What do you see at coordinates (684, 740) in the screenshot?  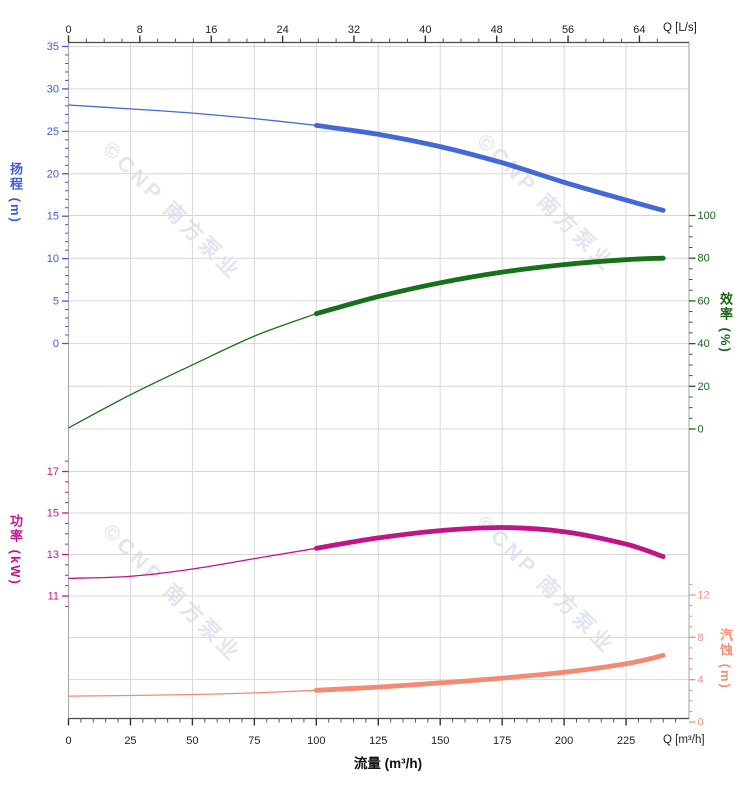 I see `bottom-axis-unit-label: Q [m³/h]` at bounding box center [684, 740].